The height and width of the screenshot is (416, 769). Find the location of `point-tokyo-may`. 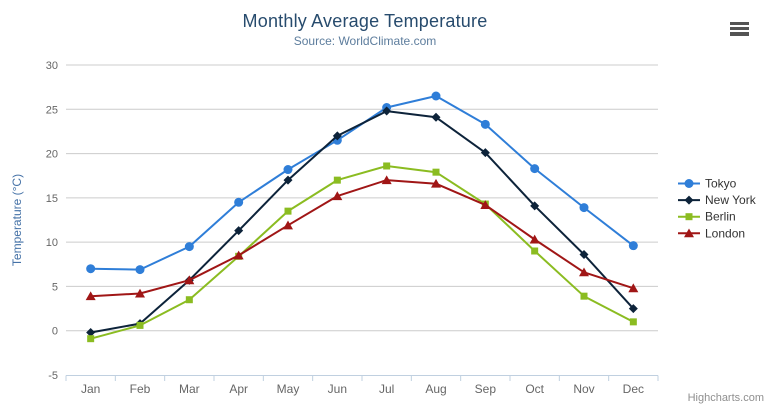

point-tokyo-may is located at coordinates (288, 170).